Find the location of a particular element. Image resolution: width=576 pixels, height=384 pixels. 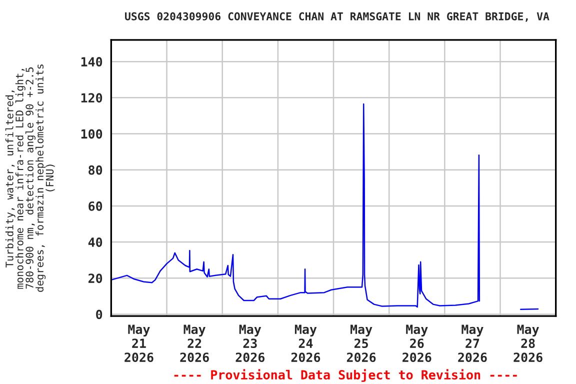

y-tick-label: 100 is located at coordinates (91, 134).